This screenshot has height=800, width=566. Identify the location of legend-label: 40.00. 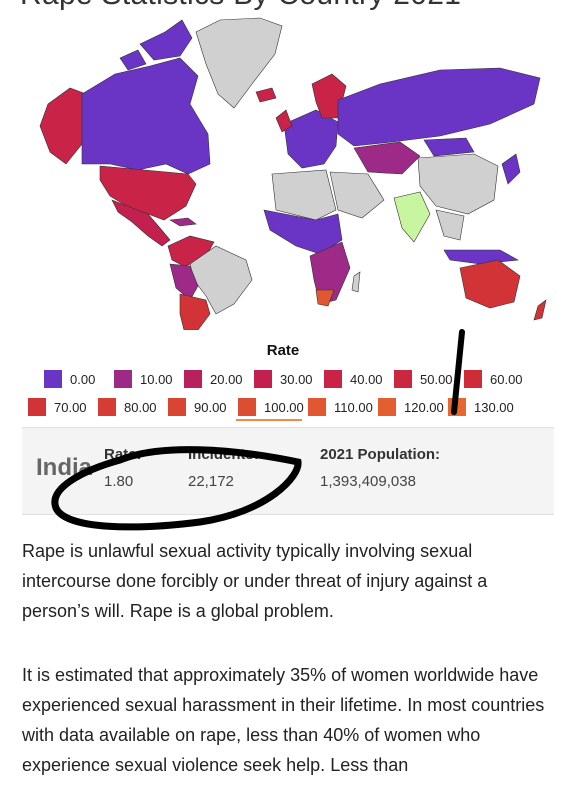
(366, 379).